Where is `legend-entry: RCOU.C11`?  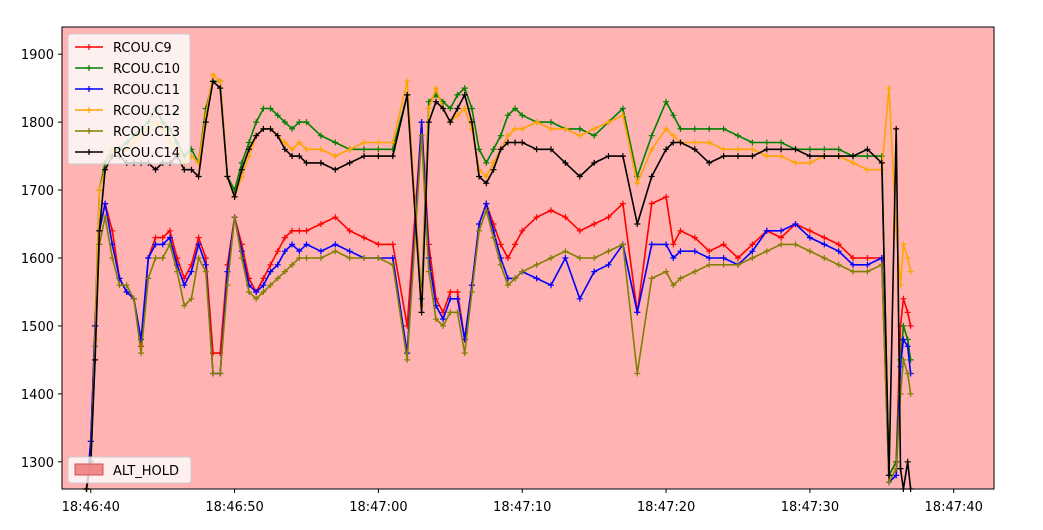 legend-entry: RCOU.C11 is located at coordinates (127, 90).